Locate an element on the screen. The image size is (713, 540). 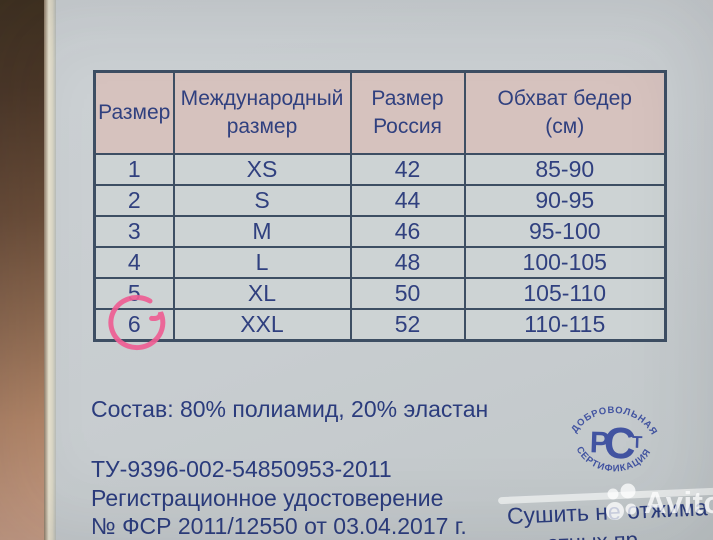
table-row: 2 S 44 90-95 is located at coordinates (380, 200).